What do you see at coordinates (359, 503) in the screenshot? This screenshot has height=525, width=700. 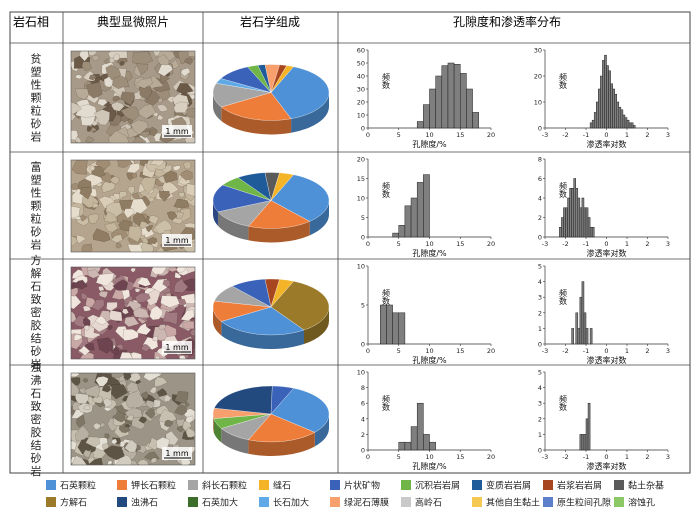 I see `legend-item: 绿泥石薄膜` at bounding box center [359, 503].